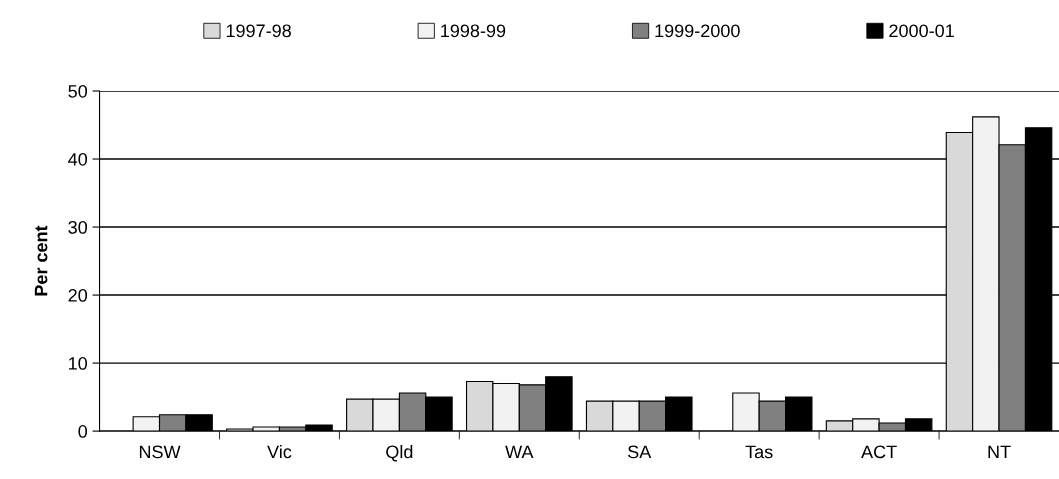  Describe the element at coordinates (78, 295) in the screenshot. I see `y-tick-label: 20` at that location.